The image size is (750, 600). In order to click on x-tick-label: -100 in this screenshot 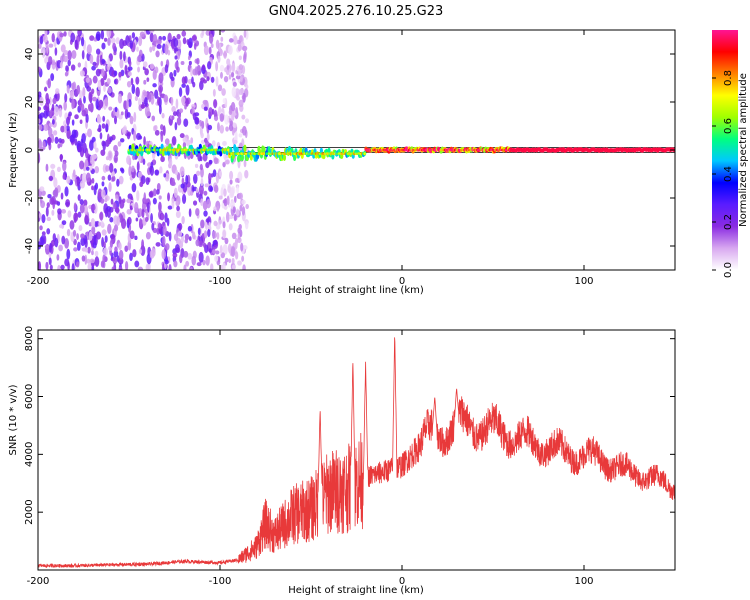, I will do `click(220, 281)`.